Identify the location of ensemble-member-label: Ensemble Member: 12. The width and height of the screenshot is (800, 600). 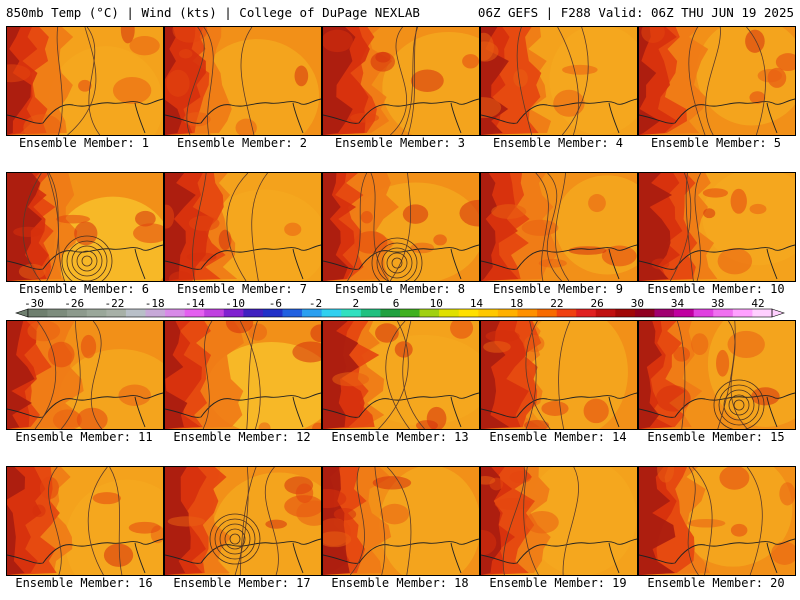
(242, 437).